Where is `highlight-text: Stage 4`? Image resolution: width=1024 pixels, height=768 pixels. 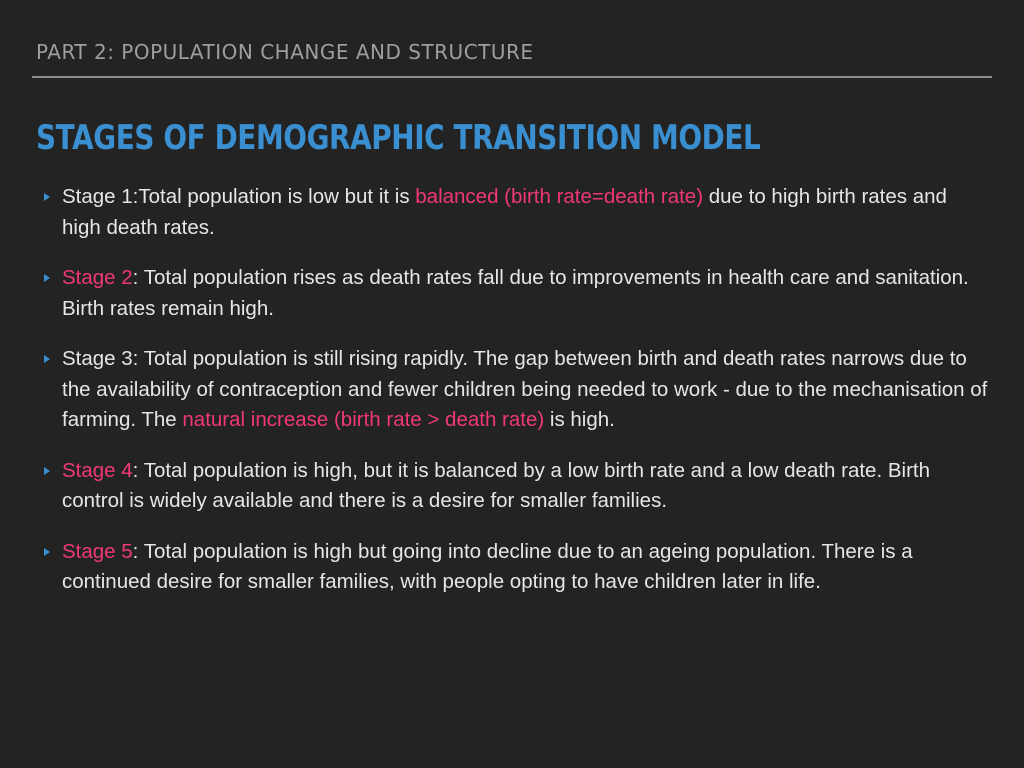 highlight-text: Stage 4 is located at coordinates (97, 470).